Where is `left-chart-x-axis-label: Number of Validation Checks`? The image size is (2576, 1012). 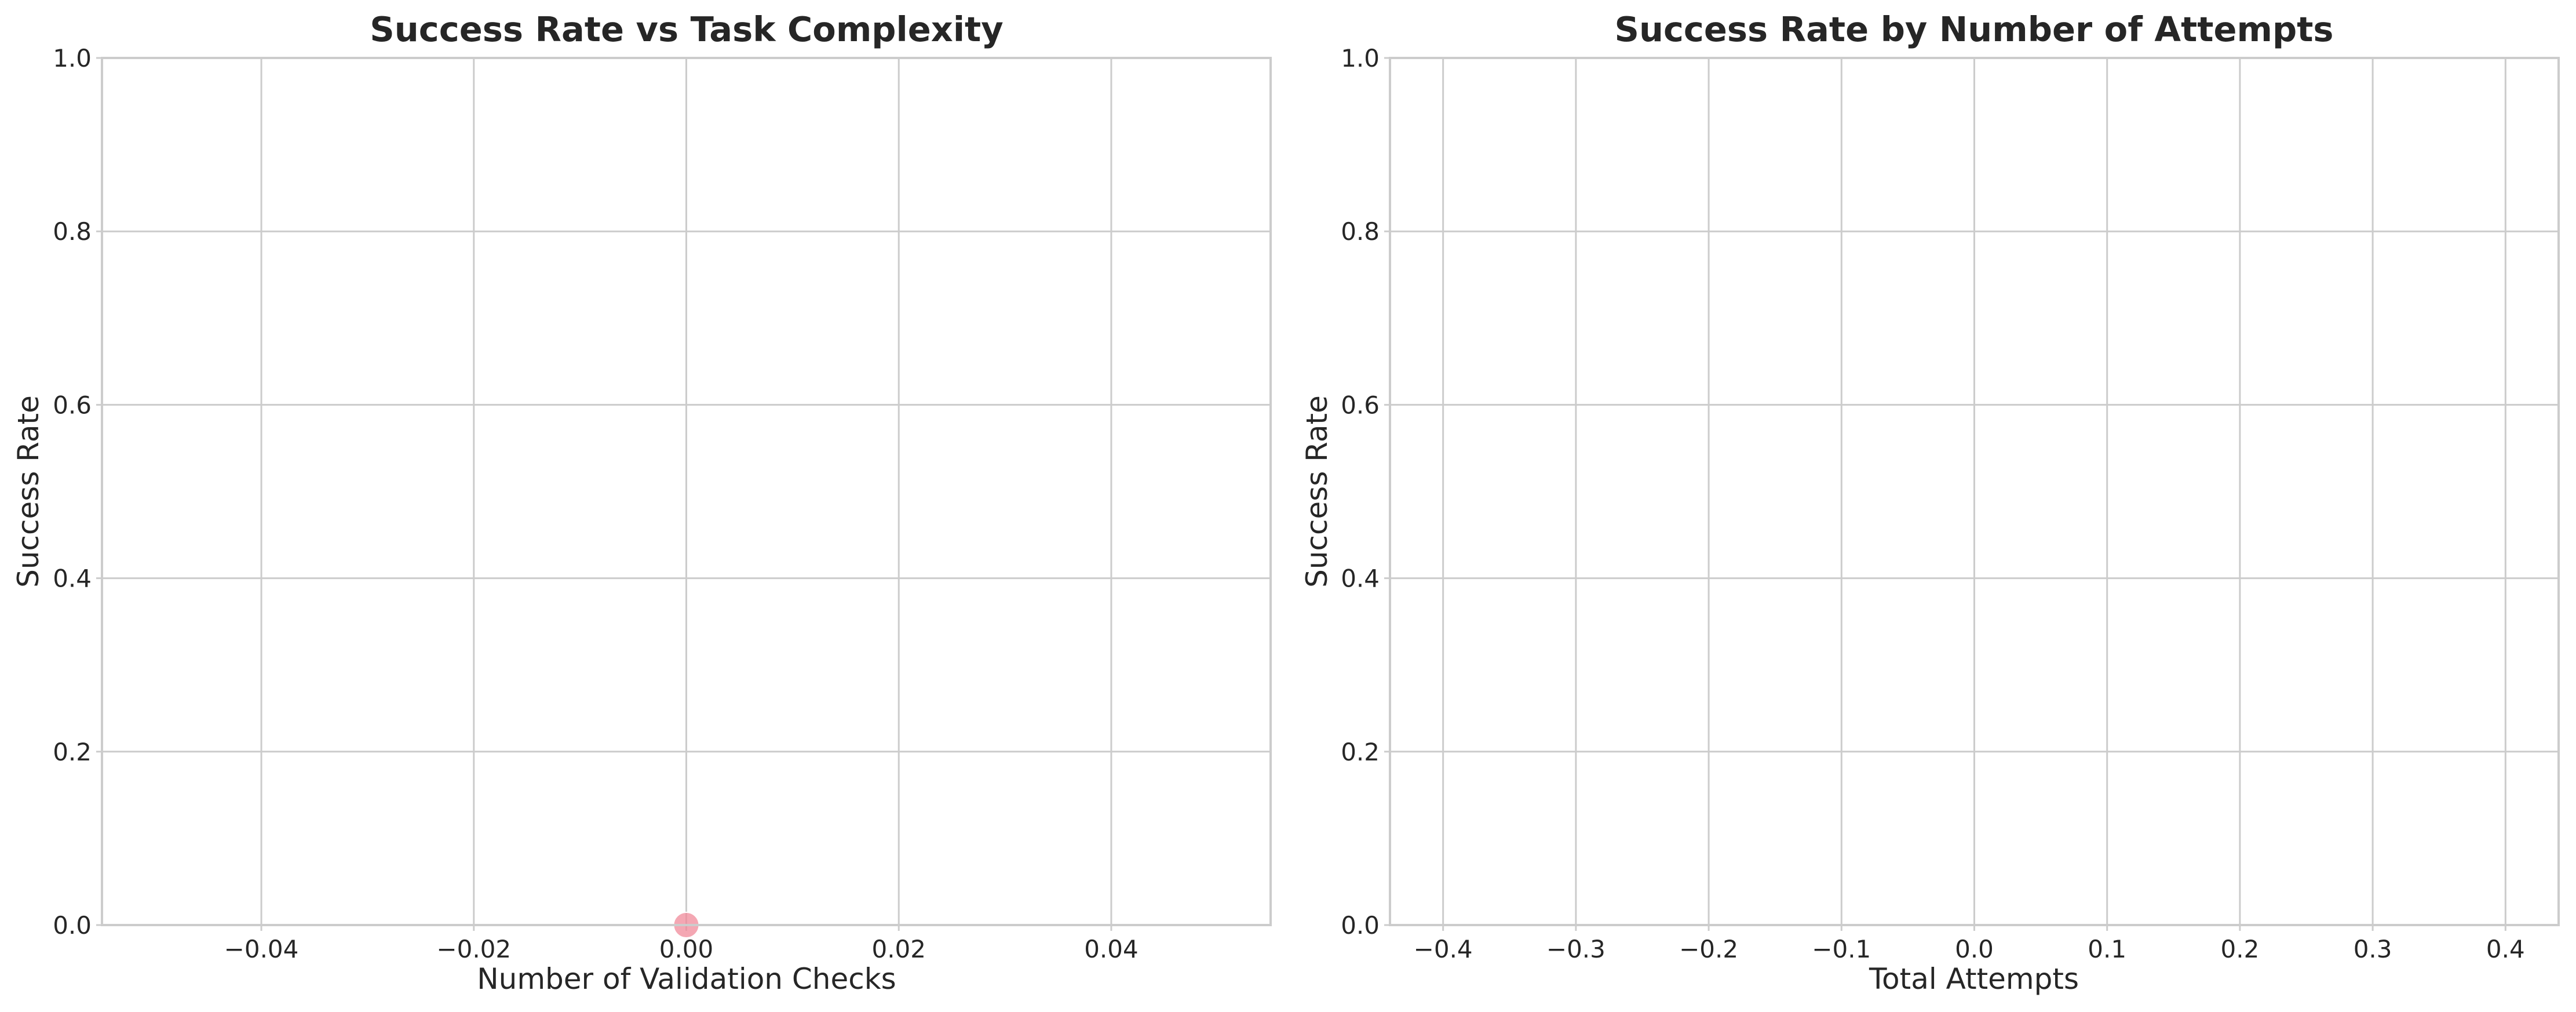
left-chart-x-axis-label: Number of Validation Checks is located at coordinates (686, 979).